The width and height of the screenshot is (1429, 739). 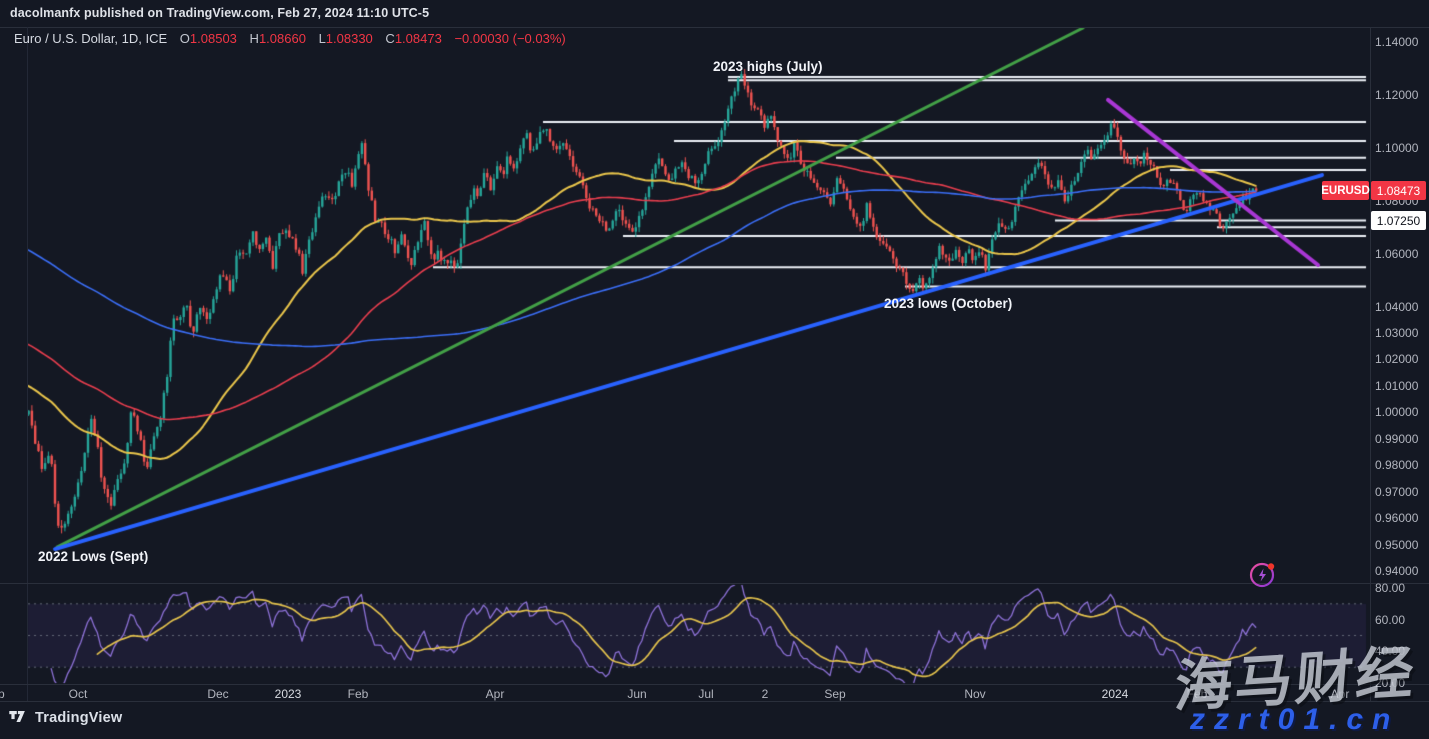 I want to click on price-axis-label: 1.00000, so click(x=1397, y=412).